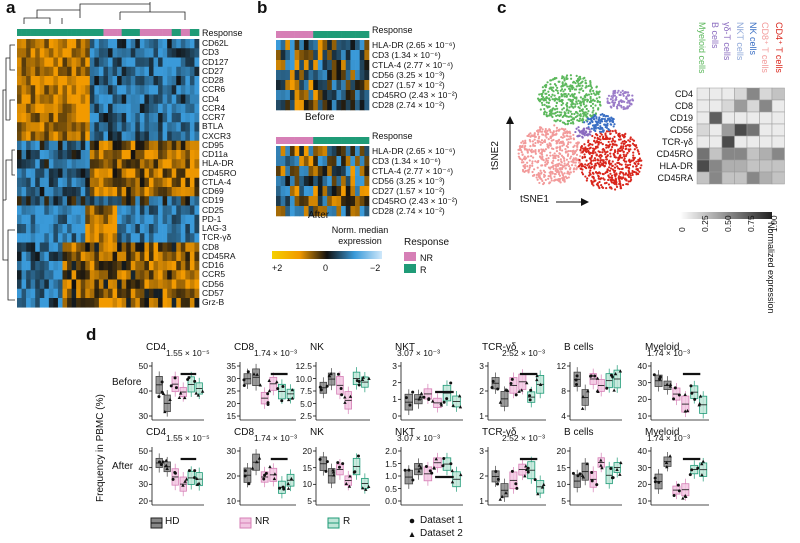 The image size is (800, 543). I want to click on panel-c-scale-tick-2: 0.50, so click(728, 223).